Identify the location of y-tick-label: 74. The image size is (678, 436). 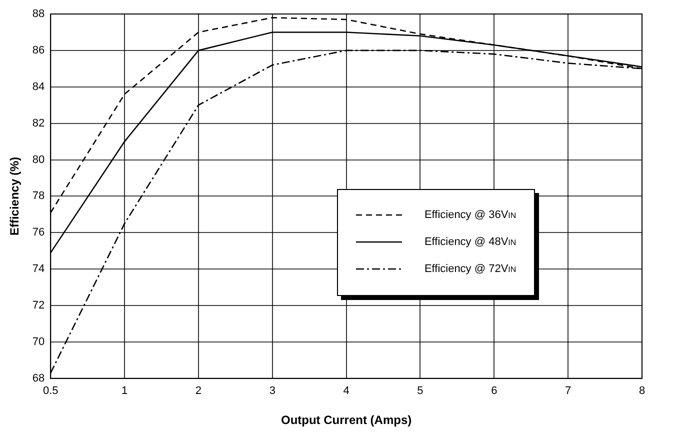
(38, 269).